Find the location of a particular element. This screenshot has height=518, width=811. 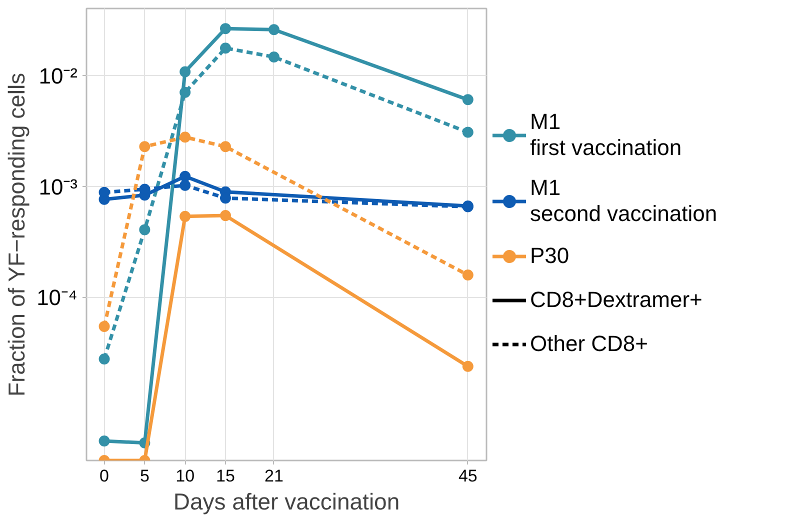

x-tick-label: 15 is located at coordinates (225, 476).